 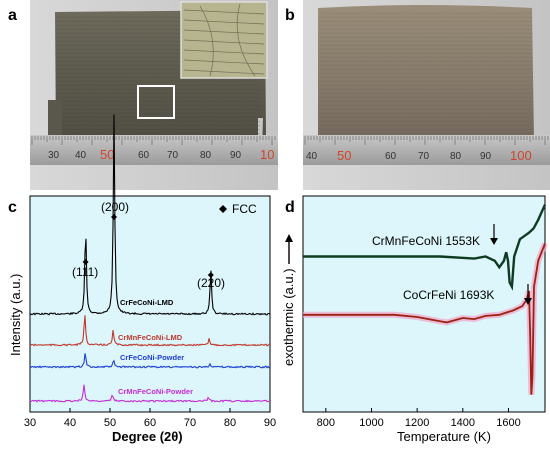 What do you see at coordinates (81, 155) in the screenshot?
I see `ruler-a-num-40: 40` at bounding box center [81, 155].